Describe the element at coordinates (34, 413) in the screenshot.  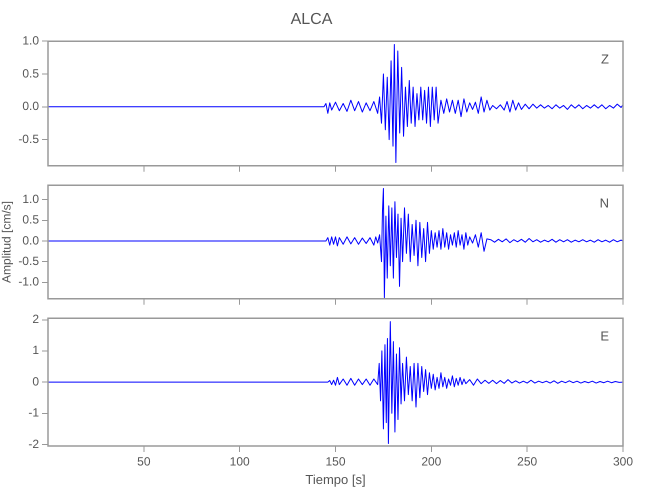
I see `y-tick-label: -1` at that location.